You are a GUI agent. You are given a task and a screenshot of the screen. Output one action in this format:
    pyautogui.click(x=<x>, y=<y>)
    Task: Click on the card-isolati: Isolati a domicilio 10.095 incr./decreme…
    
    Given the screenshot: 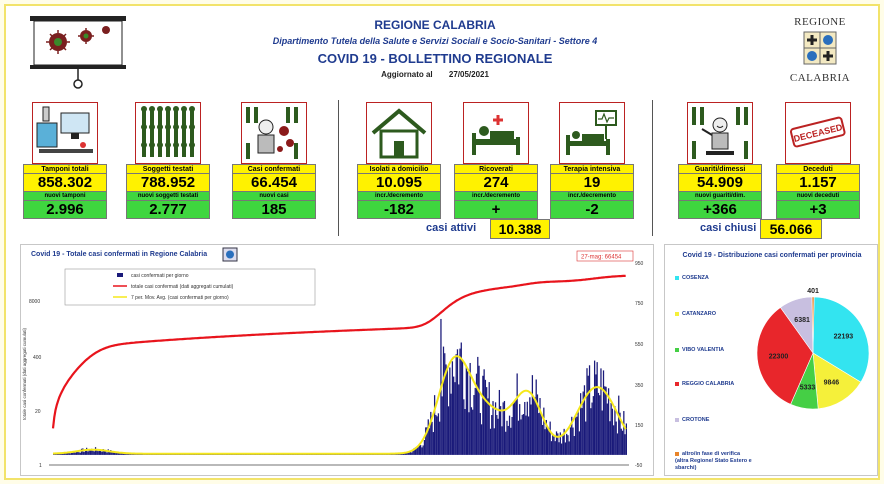 What is the action you would take?
    pyautogui.click(x=399, y=160)
    